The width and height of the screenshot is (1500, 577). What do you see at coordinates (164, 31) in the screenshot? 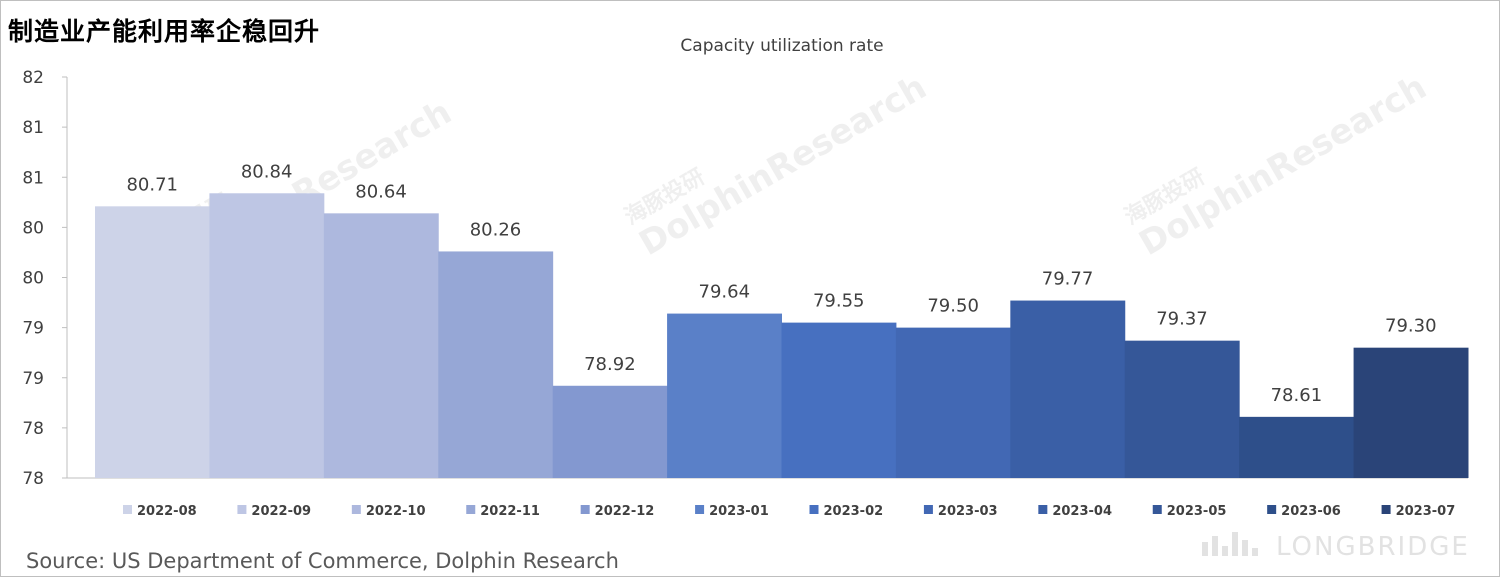
I see `headline: 制造业产能利用率企稳回升` at bounding box center [164, 31].